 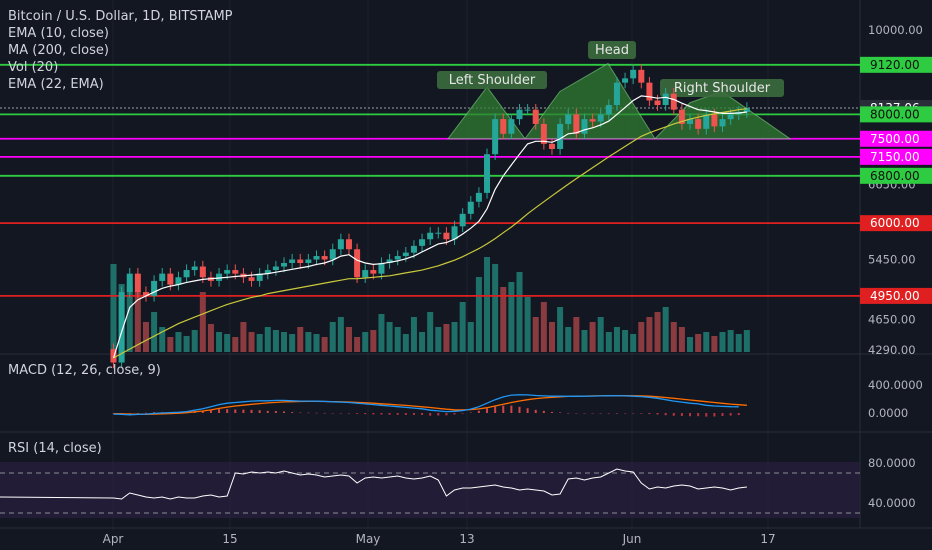 I want to click on annotation-box, so click(x=492, y=80).